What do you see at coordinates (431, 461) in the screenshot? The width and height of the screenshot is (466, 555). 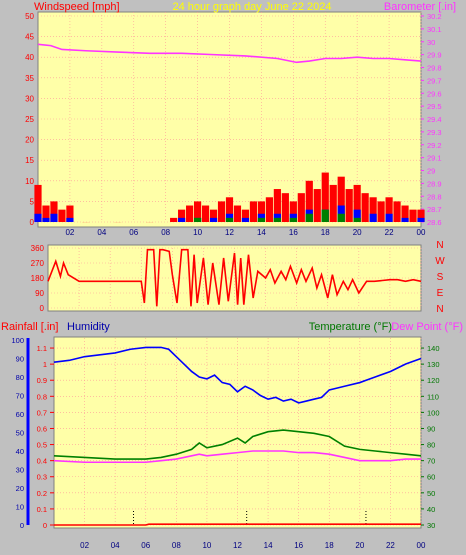 I see `y-tick-label-temperature: 70` at bounding box center [431, 461].